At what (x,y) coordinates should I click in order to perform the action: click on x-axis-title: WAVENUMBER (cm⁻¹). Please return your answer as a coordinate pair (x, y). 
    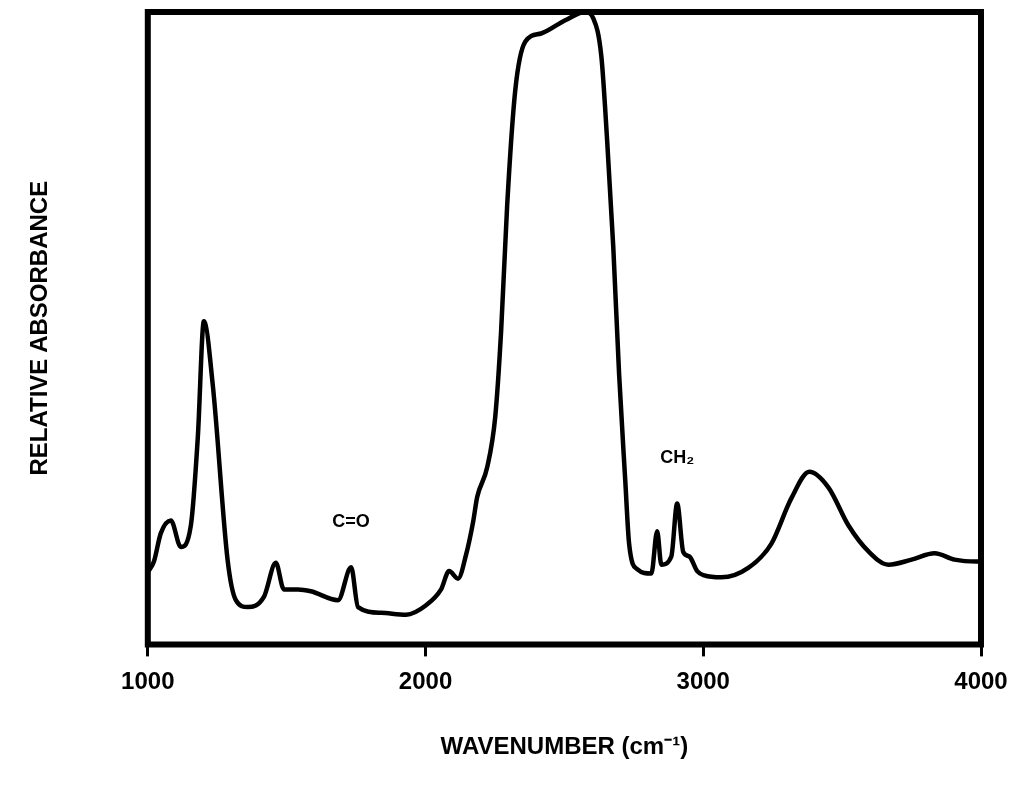
    Looking at the image, I should click on (564, 746).